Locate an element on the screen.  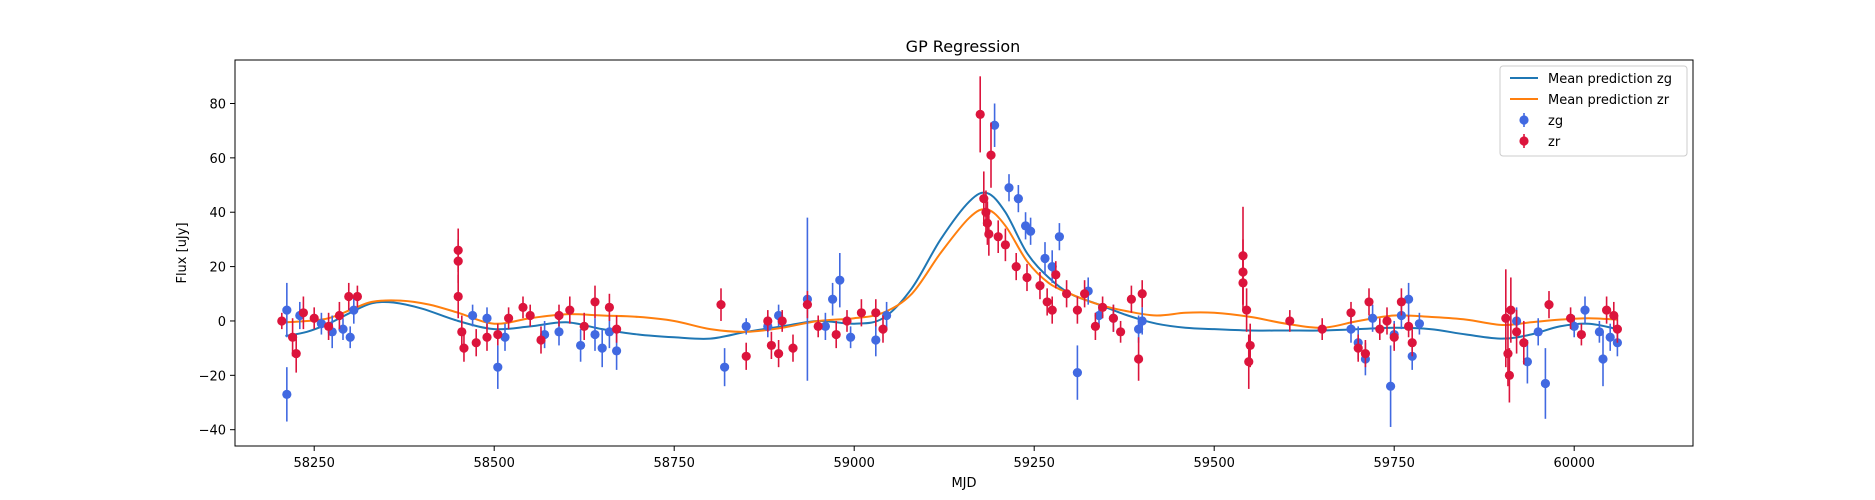
legend-swatch is located at coordinates (1524, 120).